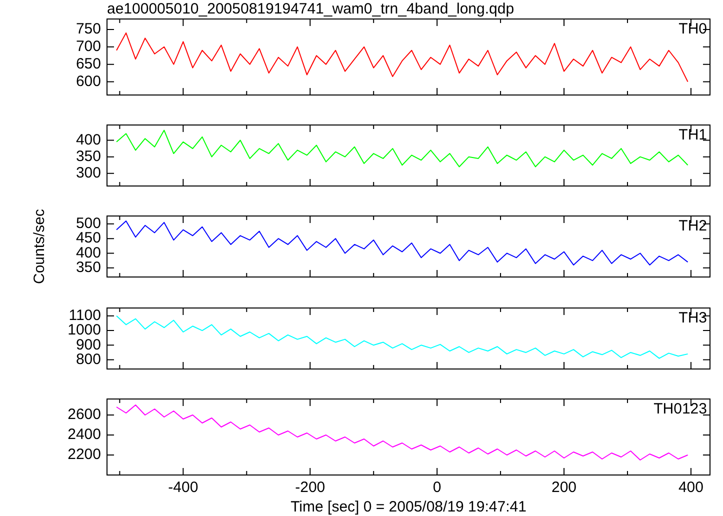 This screenshot has height=516, width=723. What do you see at coordinates (691, 487) in the screenshot?
I see `x-tick-label: 400` at bounding box center [691, 487].